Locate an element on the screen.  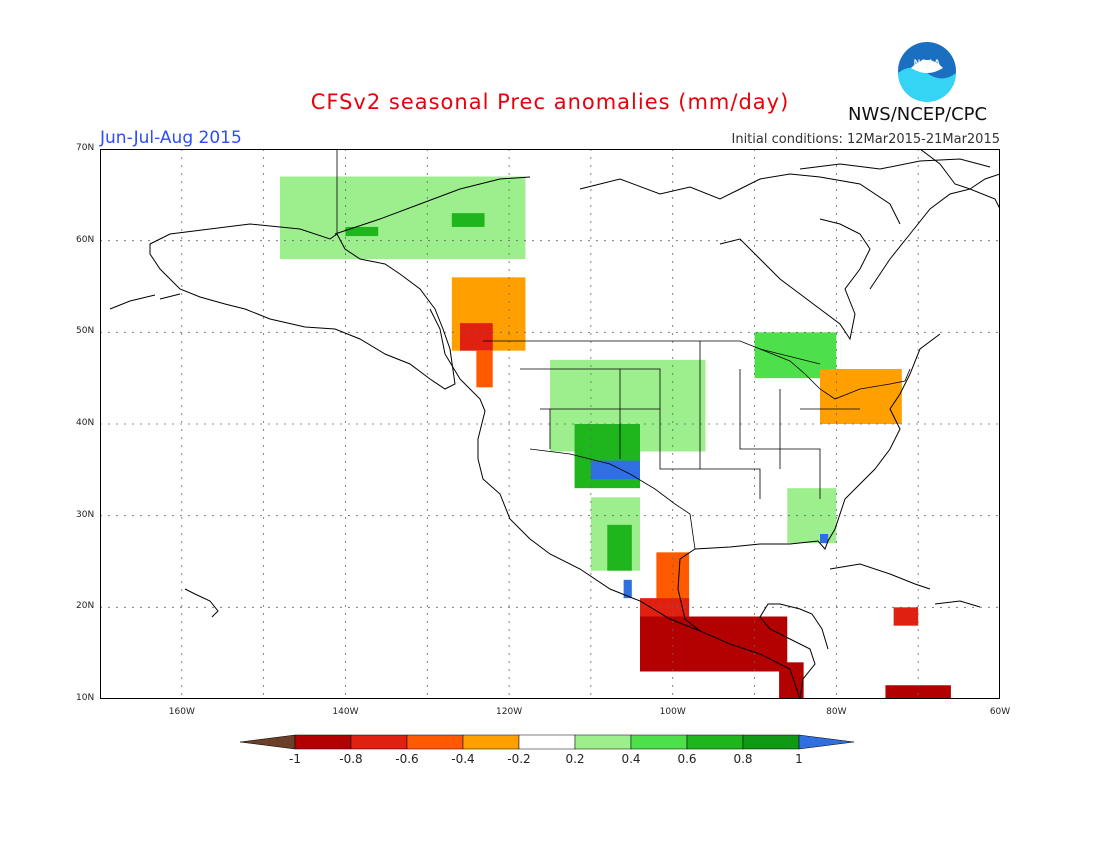
lat-label-30N: 30N is located at coordinates (85, 514).